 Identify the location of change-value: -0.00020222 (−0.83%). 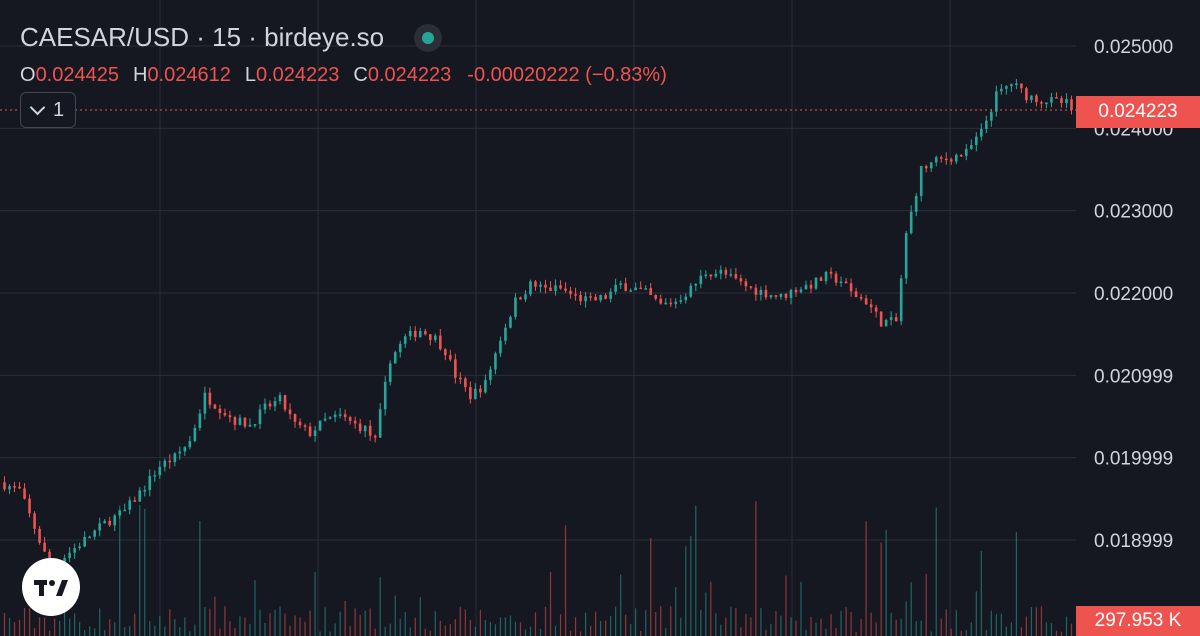
(567, 75).